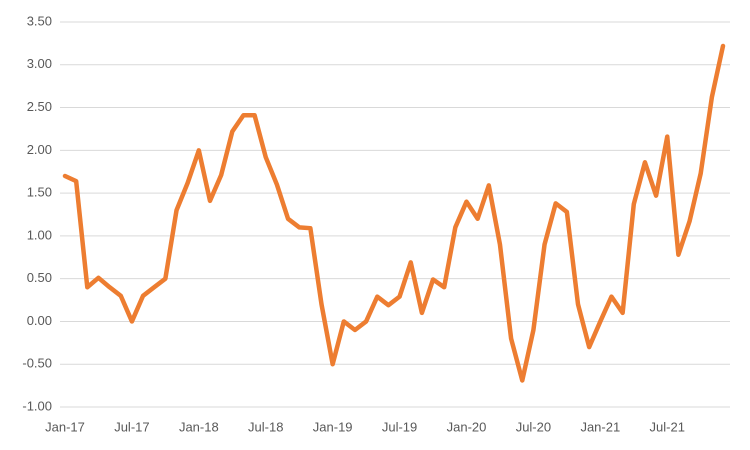 This screenshot has width=750, height=450. Describe the element at coordinates (333, 426) in the screenshot. I see `x-tick-label: Jan-19` at that location.